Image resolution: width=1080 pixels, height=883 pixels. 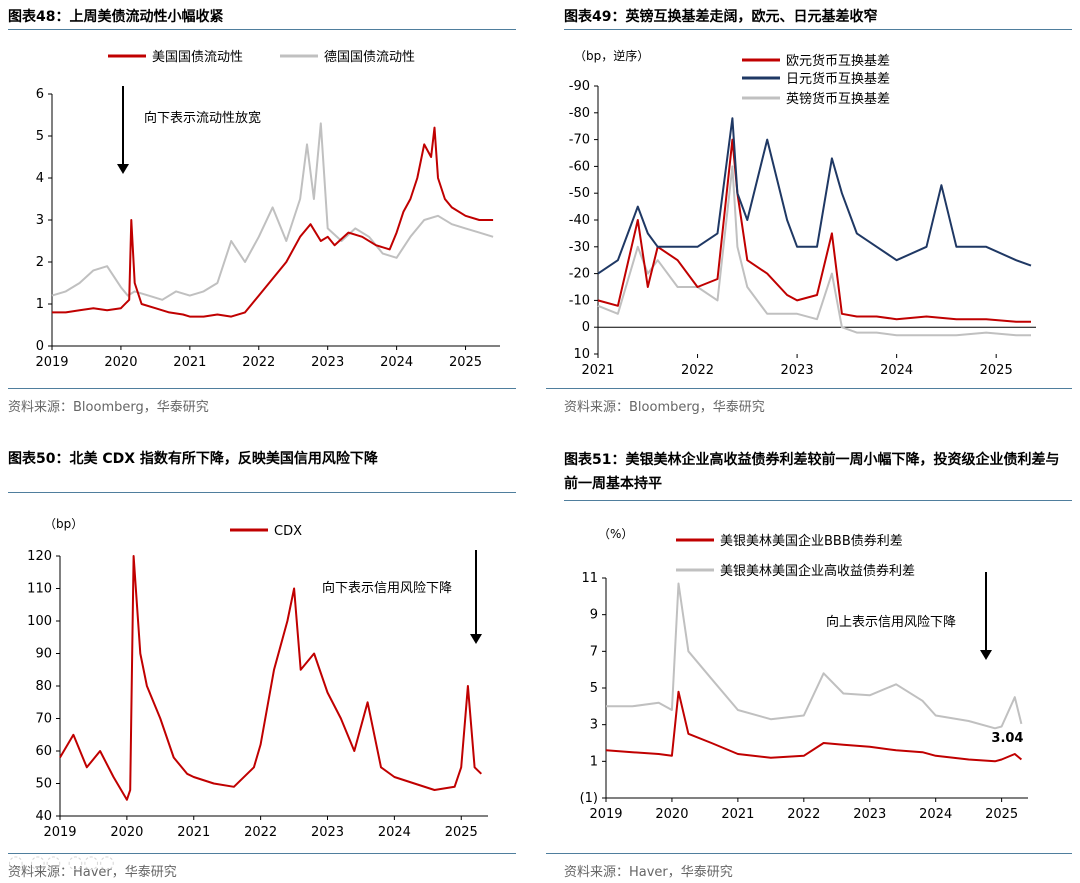 I want to click on y-tick-label: 10, so click(x=581, y=354).